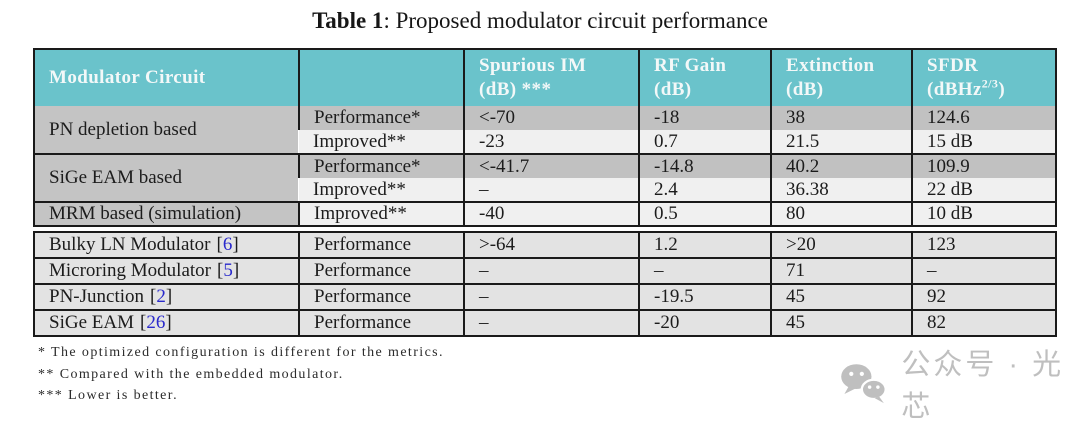 This screenshot has height=425, width=1080. Describe the element at coordinates (990, 83) in the screenshot. I see `sfdr-unit-exponent: 2/3` at that location.